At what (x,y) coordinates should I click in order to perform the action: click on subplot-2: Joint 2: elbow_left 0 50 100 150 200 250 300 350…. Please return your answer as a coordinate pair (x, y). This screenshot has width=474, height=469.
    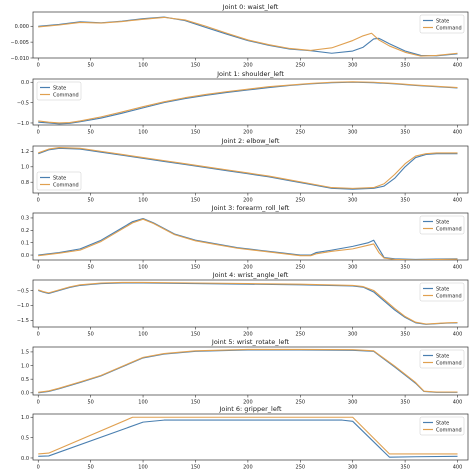
    Looking at the image, I should click on (245, 170).